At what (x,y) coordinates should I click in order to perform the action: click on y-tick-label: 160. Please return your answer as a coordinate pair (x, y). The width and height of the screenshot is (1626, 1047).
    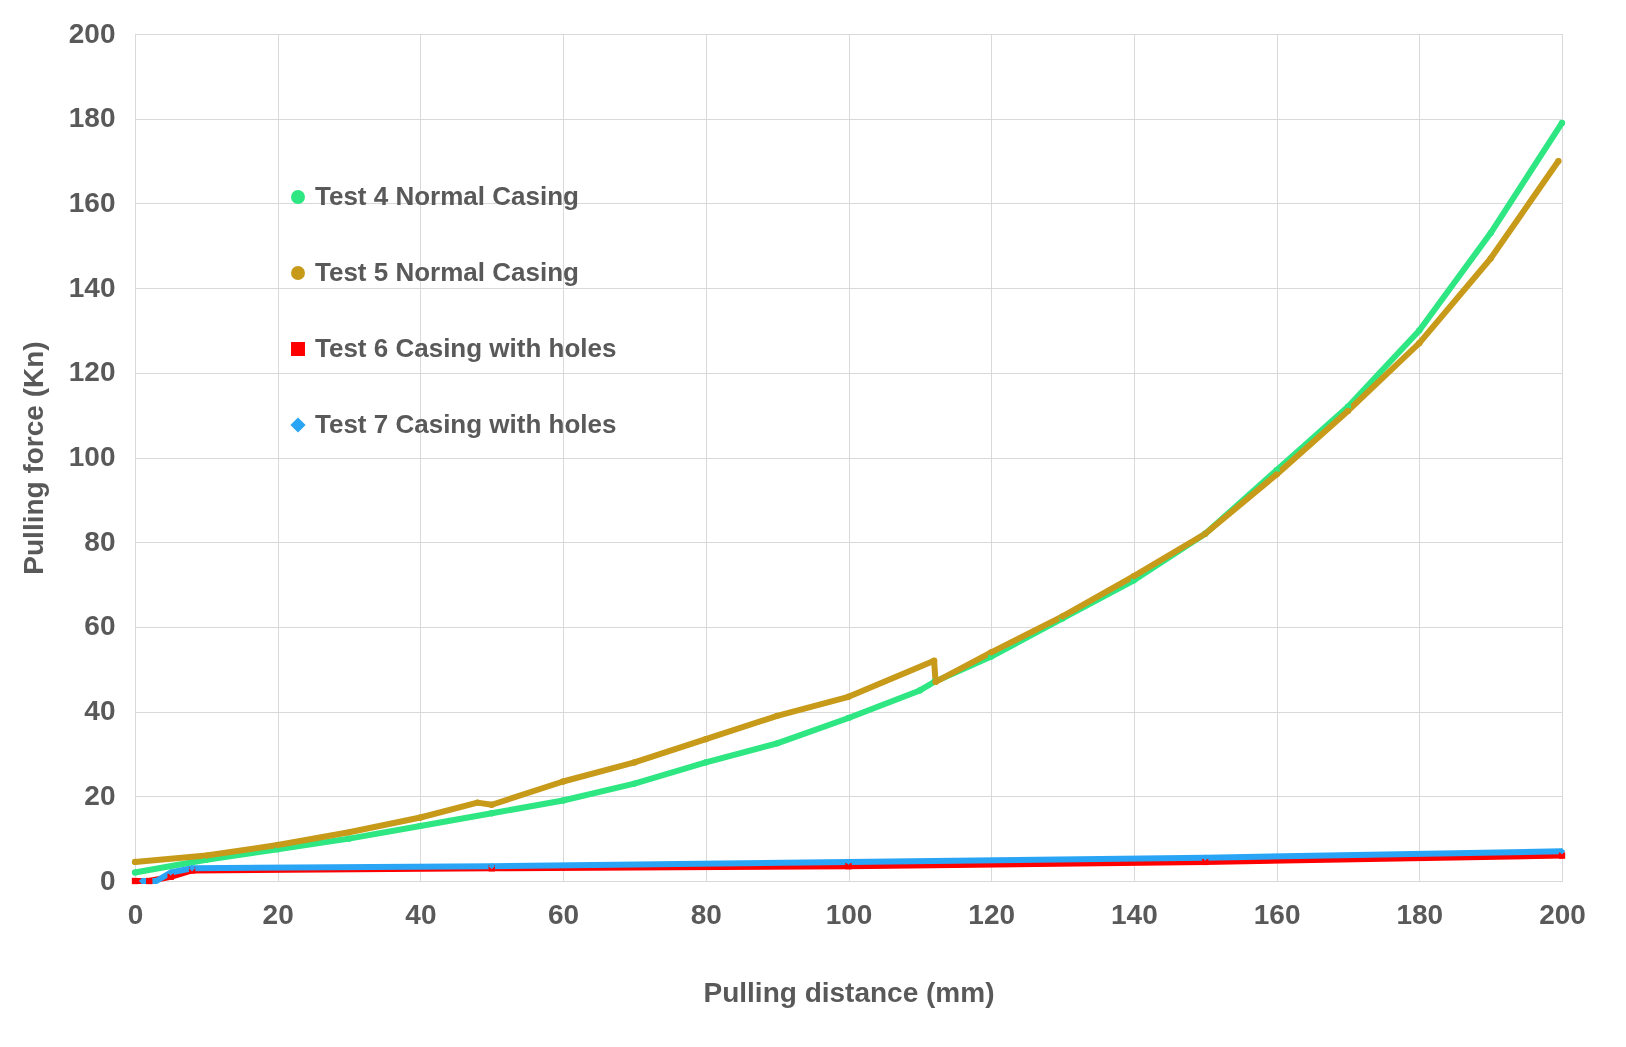
    Looking at the image, I should click on (92, 202).